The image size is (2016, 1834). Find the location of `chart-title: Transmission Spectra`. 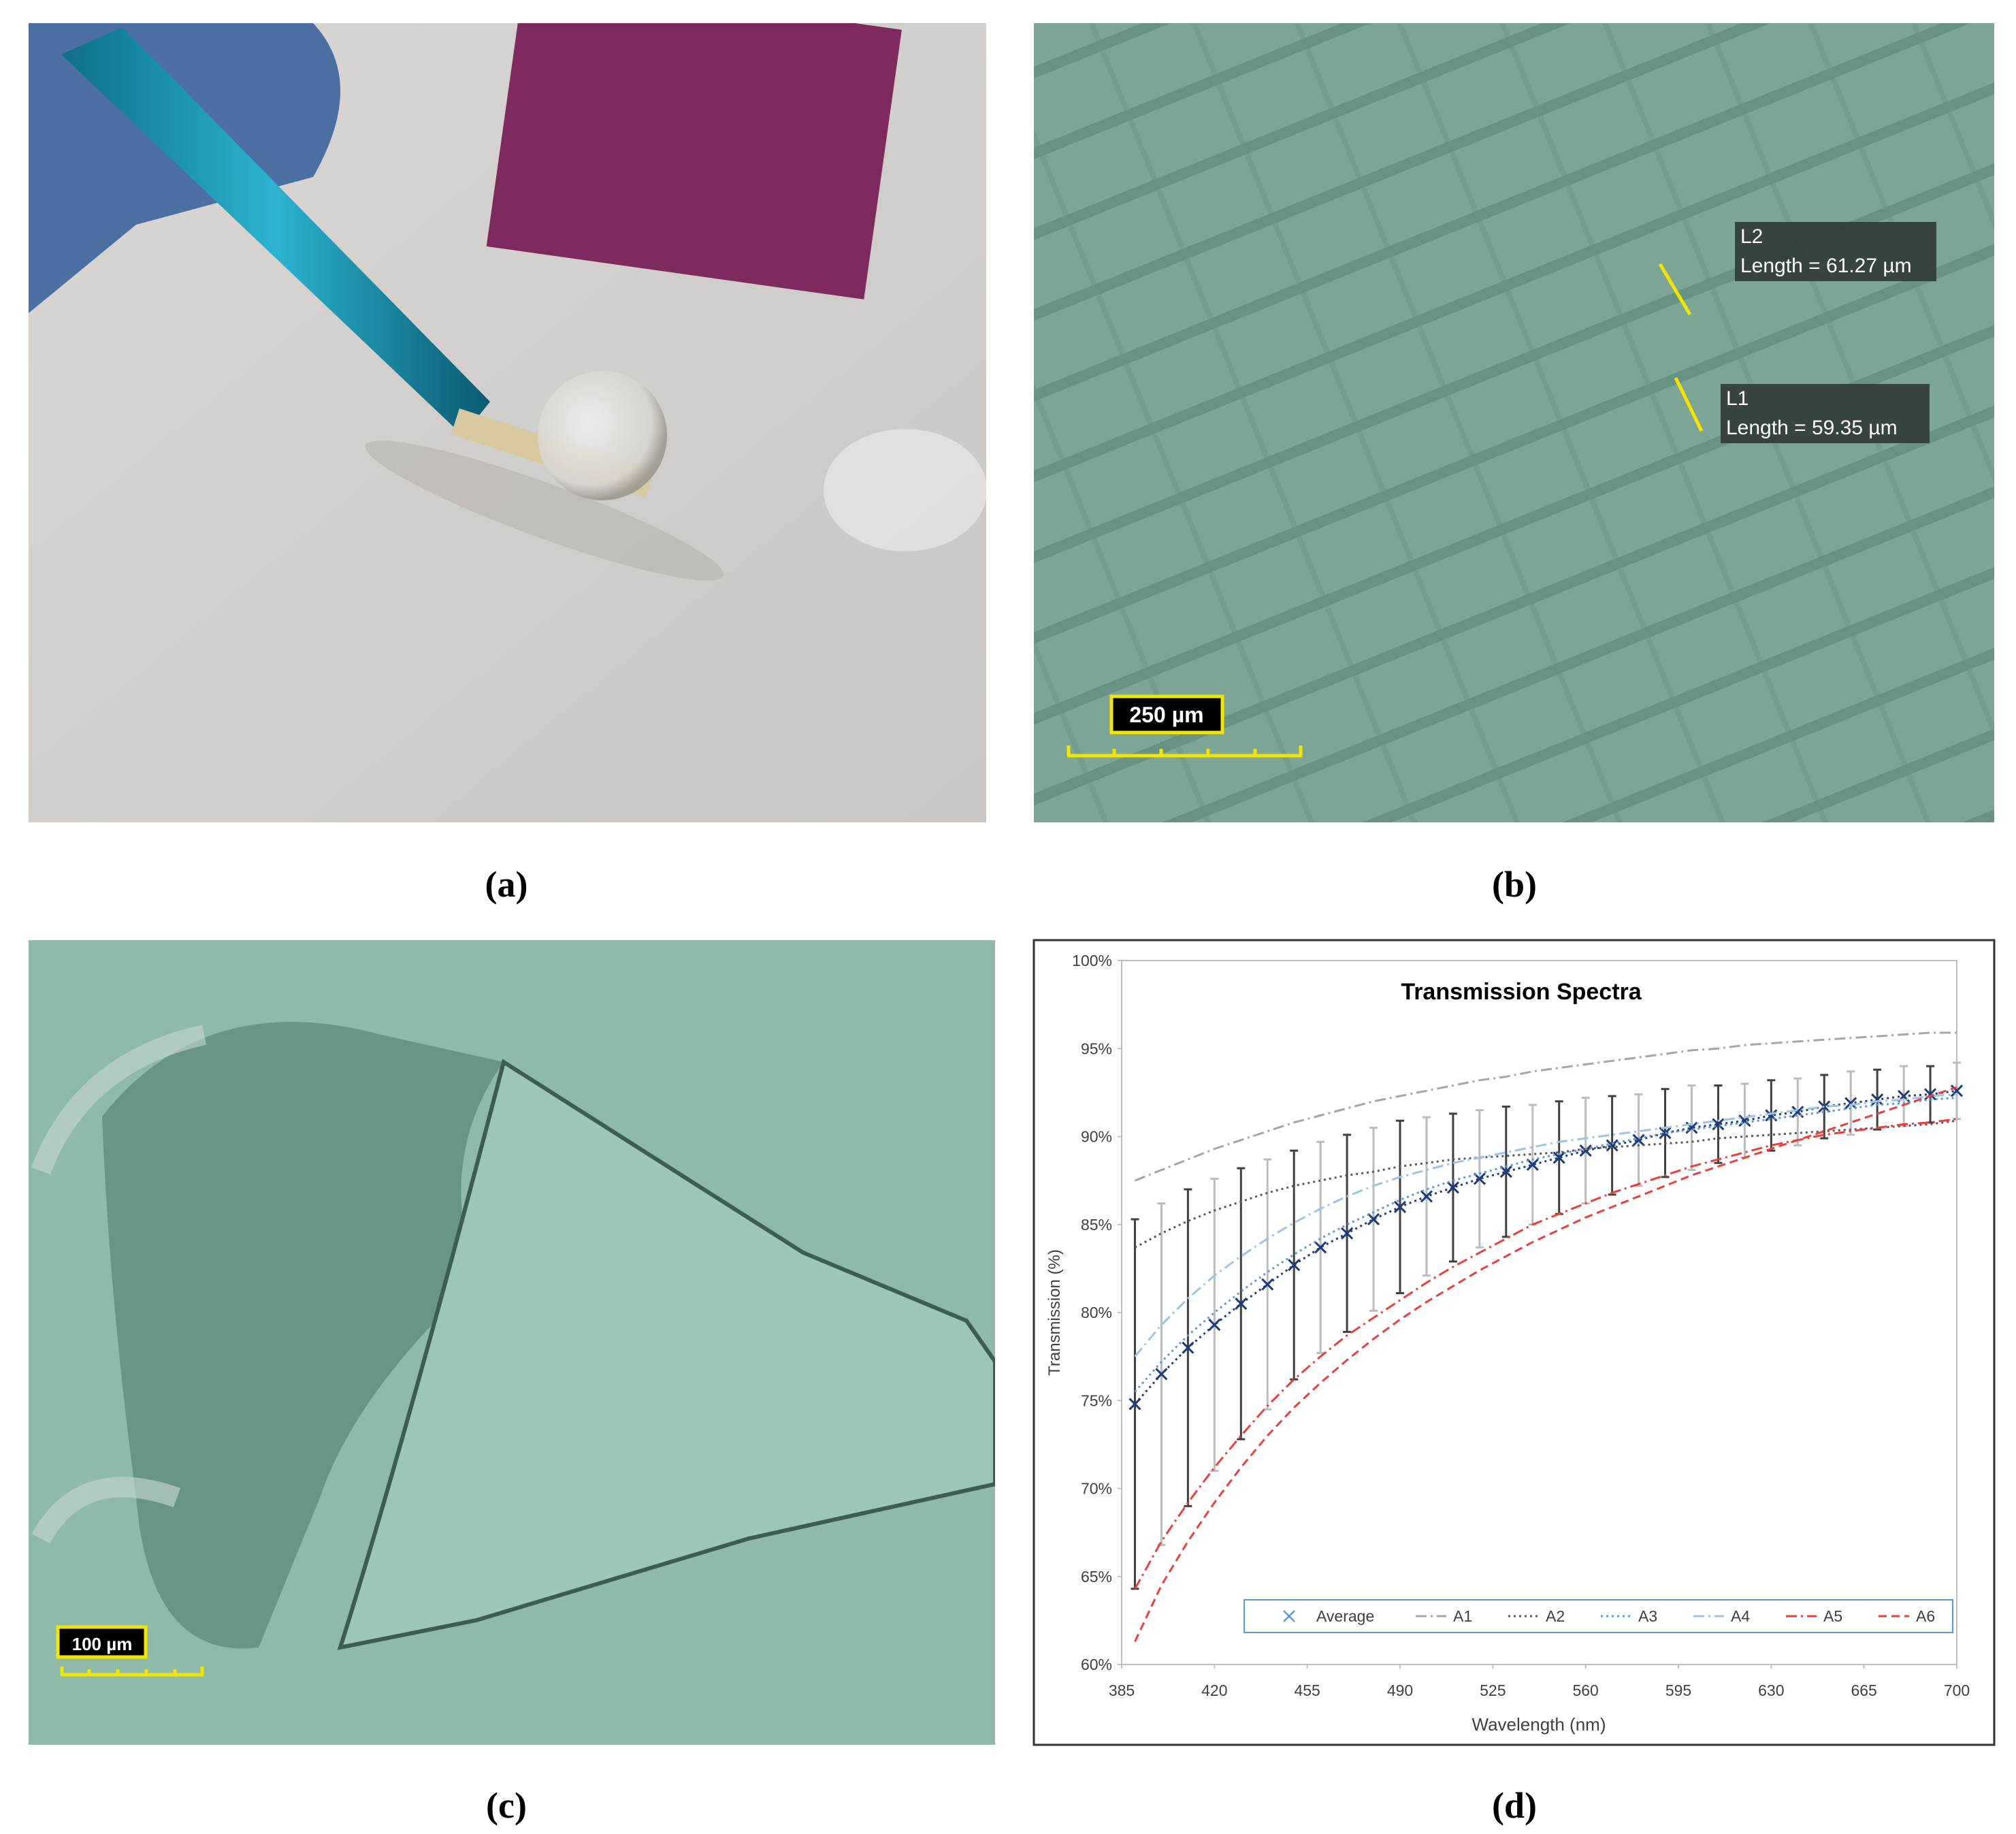

chart-title: Transmission Spectra is located at coordinates (1522, 992).